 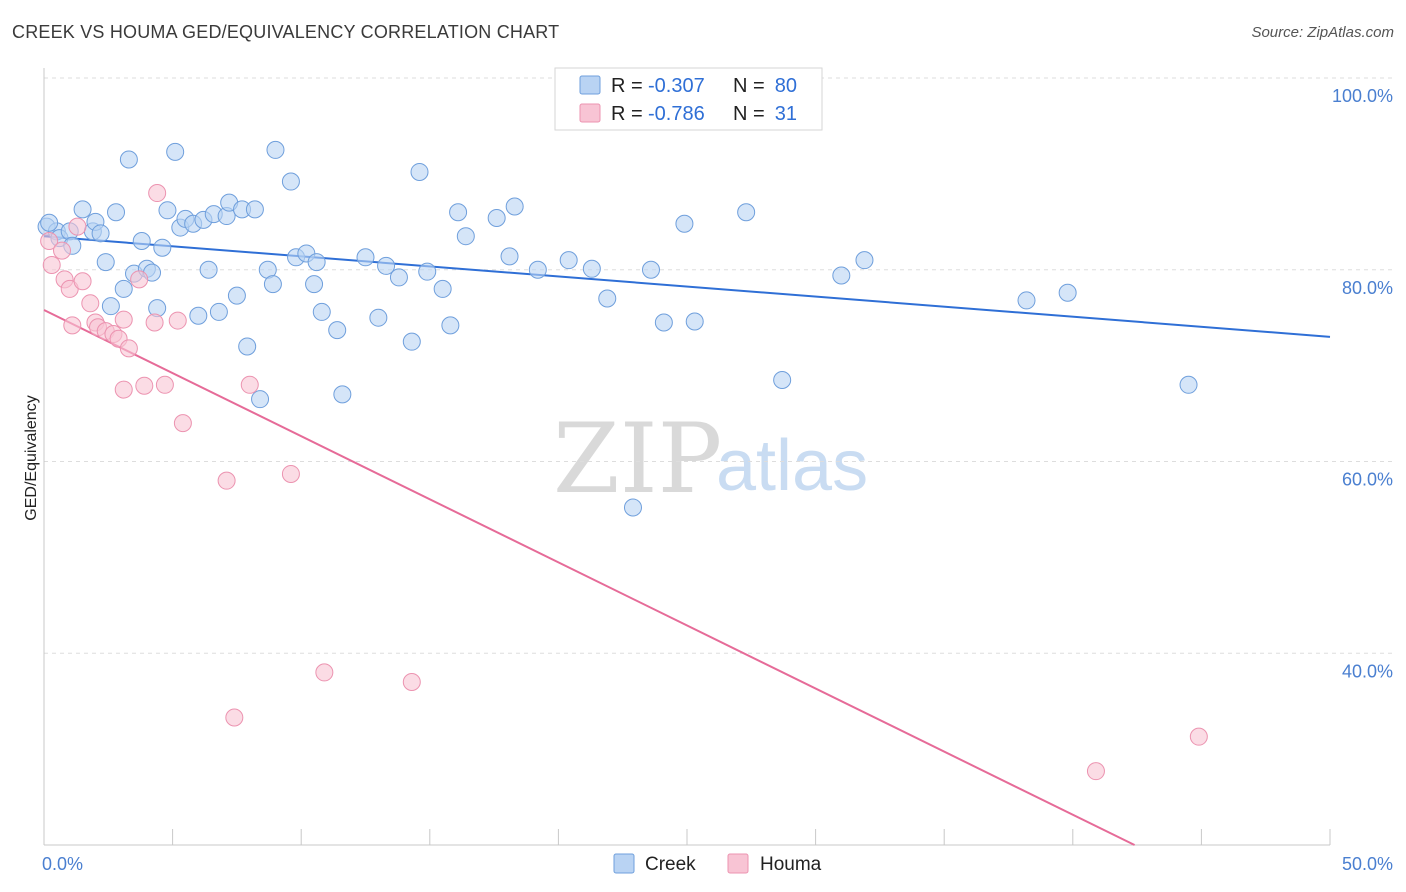 I want to click on bottom-legend-swatch-creek, so click(x=624, y=863).